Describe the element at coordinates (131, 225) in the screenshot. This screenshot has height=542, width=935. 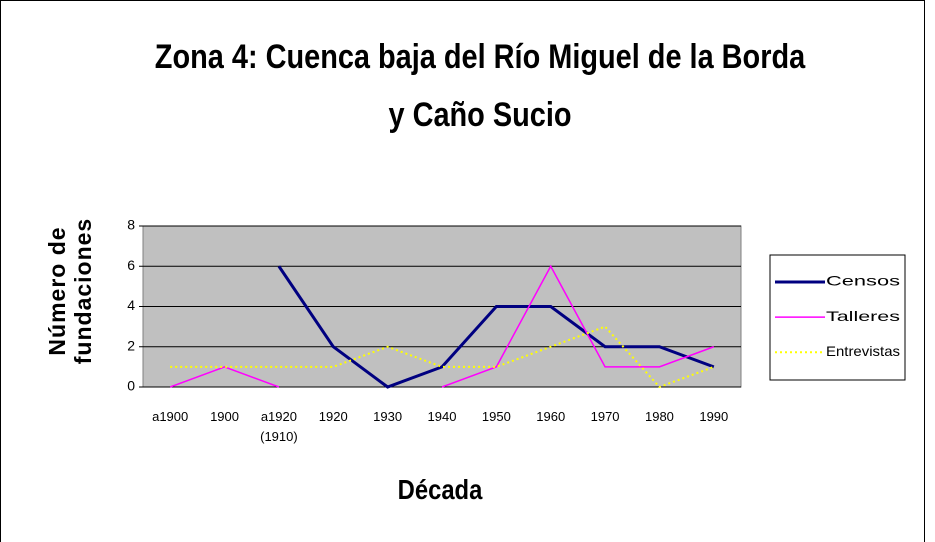
I see `y-tick-label: 8` at that location.